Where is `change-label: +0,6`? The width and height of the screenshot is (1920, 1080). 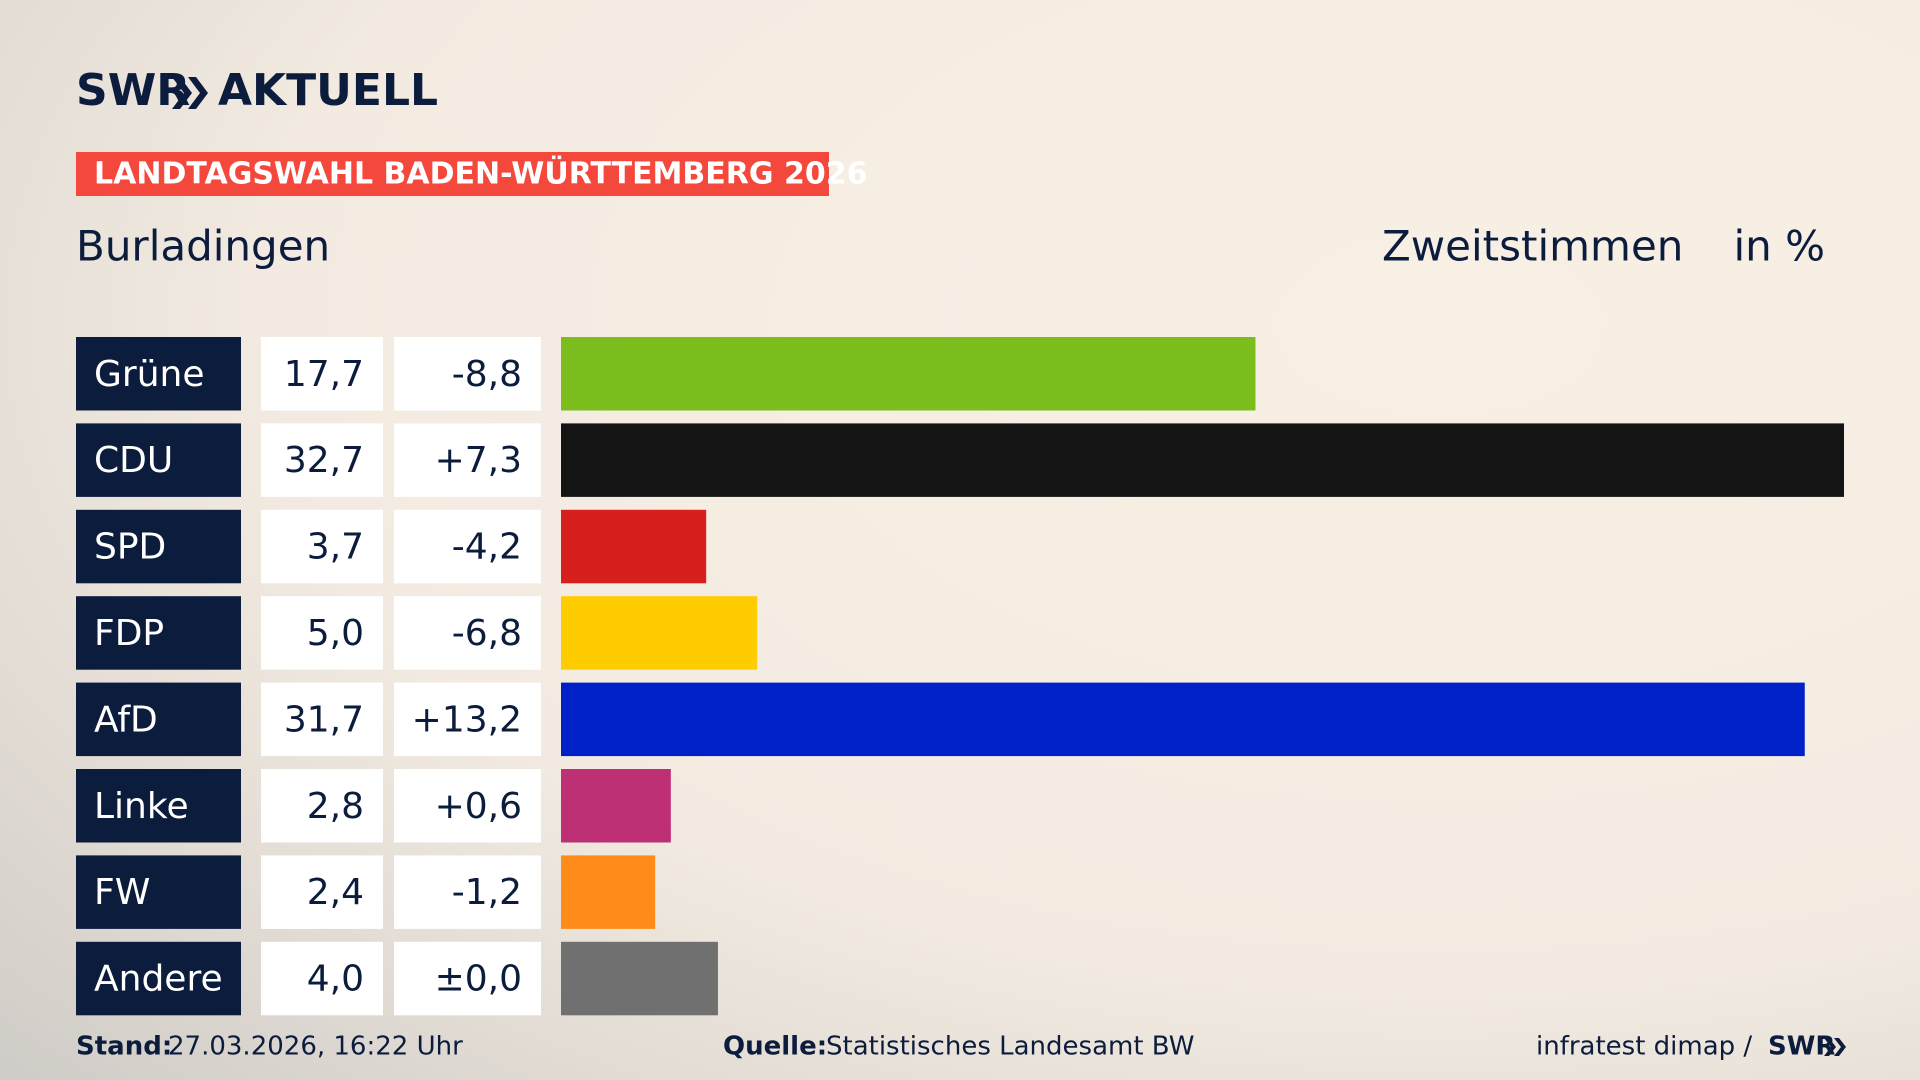 change-label: +0,6 is located at coordinates (478, 806).